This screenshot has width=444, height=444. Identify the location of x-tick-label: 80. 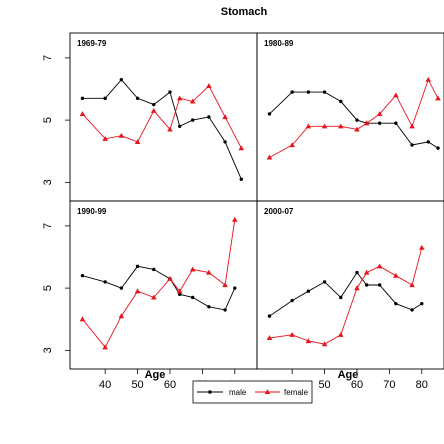
(422, 385).